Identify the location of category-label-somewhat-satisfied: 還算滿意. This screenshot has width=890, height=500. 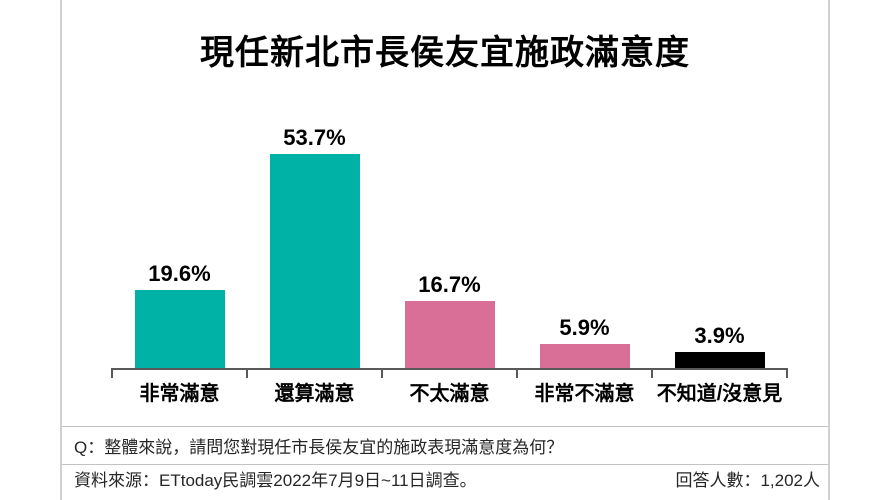
(314, 394).